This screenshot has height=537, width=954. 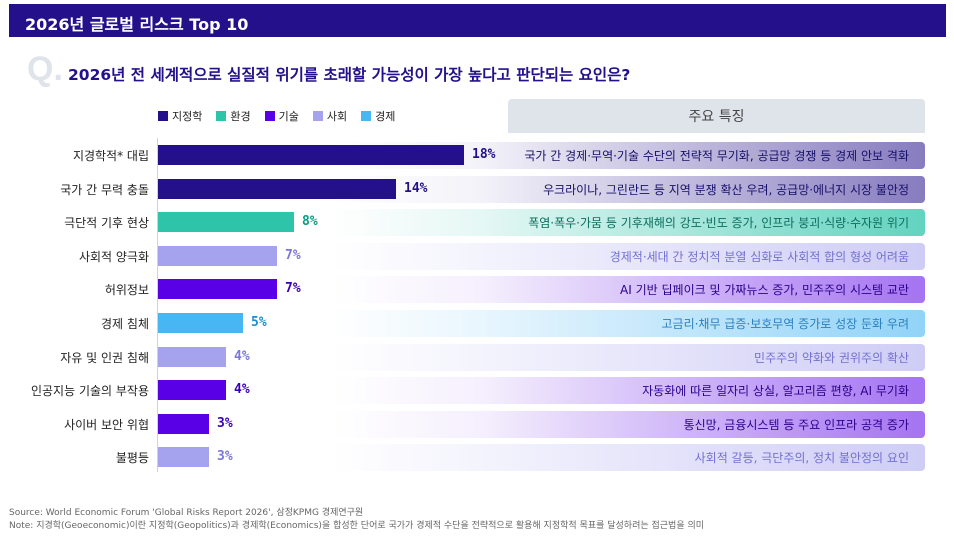 What do you see at coordinates (106, 424) in the screenshot?
I see `category-label: 사이버 보안 위협` at bounding box center [106, 424].